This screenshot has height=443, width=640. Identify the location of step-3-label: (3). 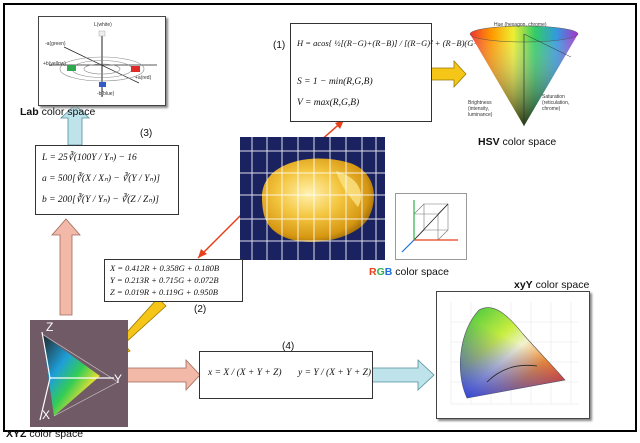
(146, 133).